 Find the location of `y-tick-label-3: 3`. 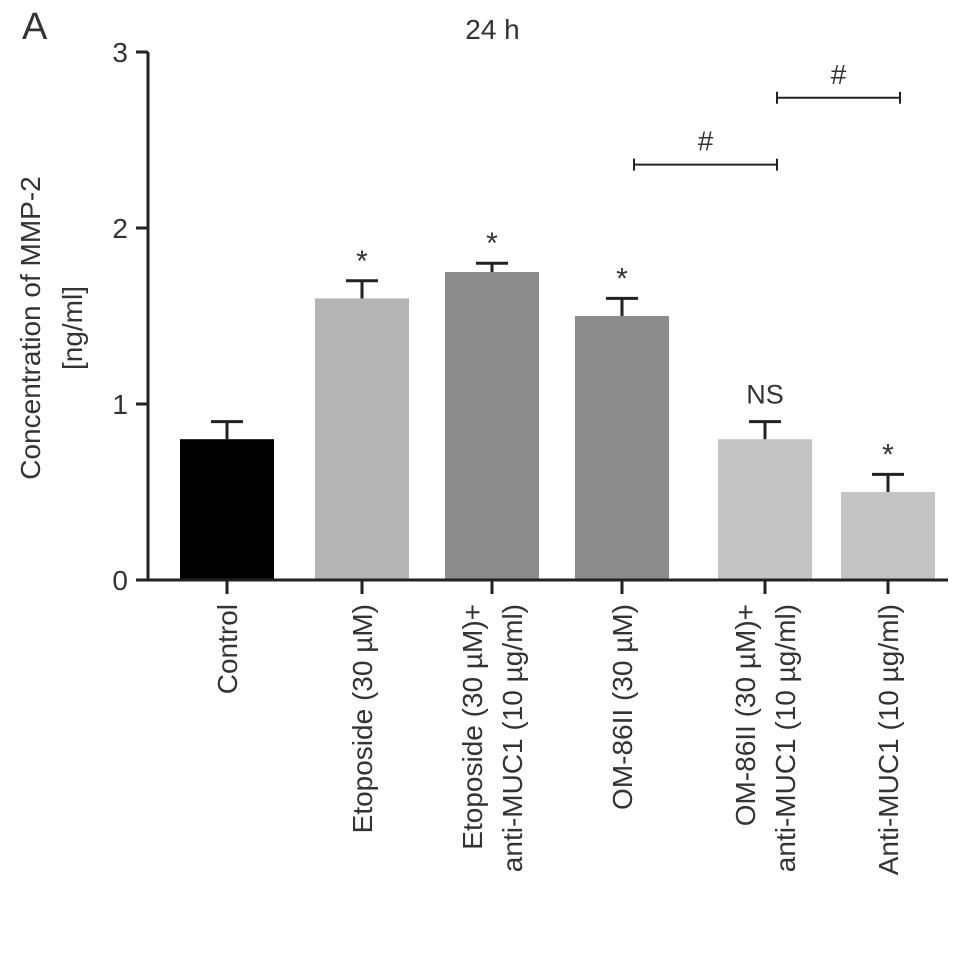

y-tick-label-3: 3 is located at coordinates (120, 52).